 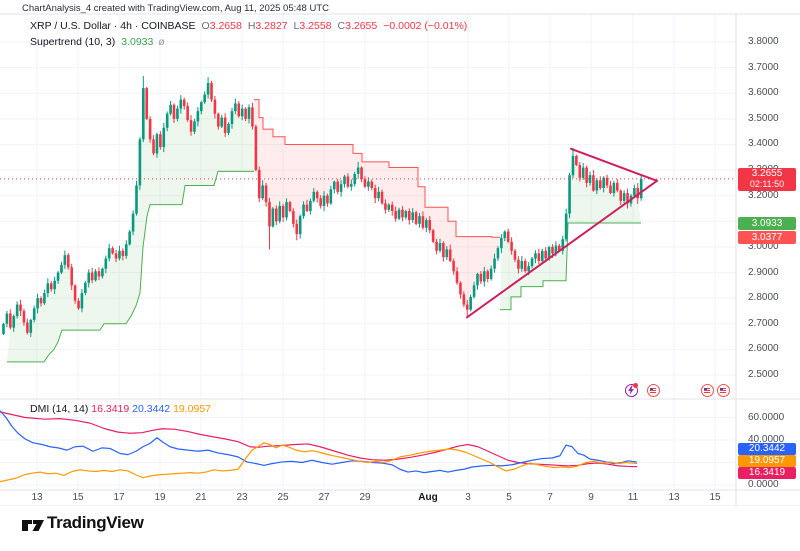 I want to click on lightning-icon, so click(x=631, y=390).